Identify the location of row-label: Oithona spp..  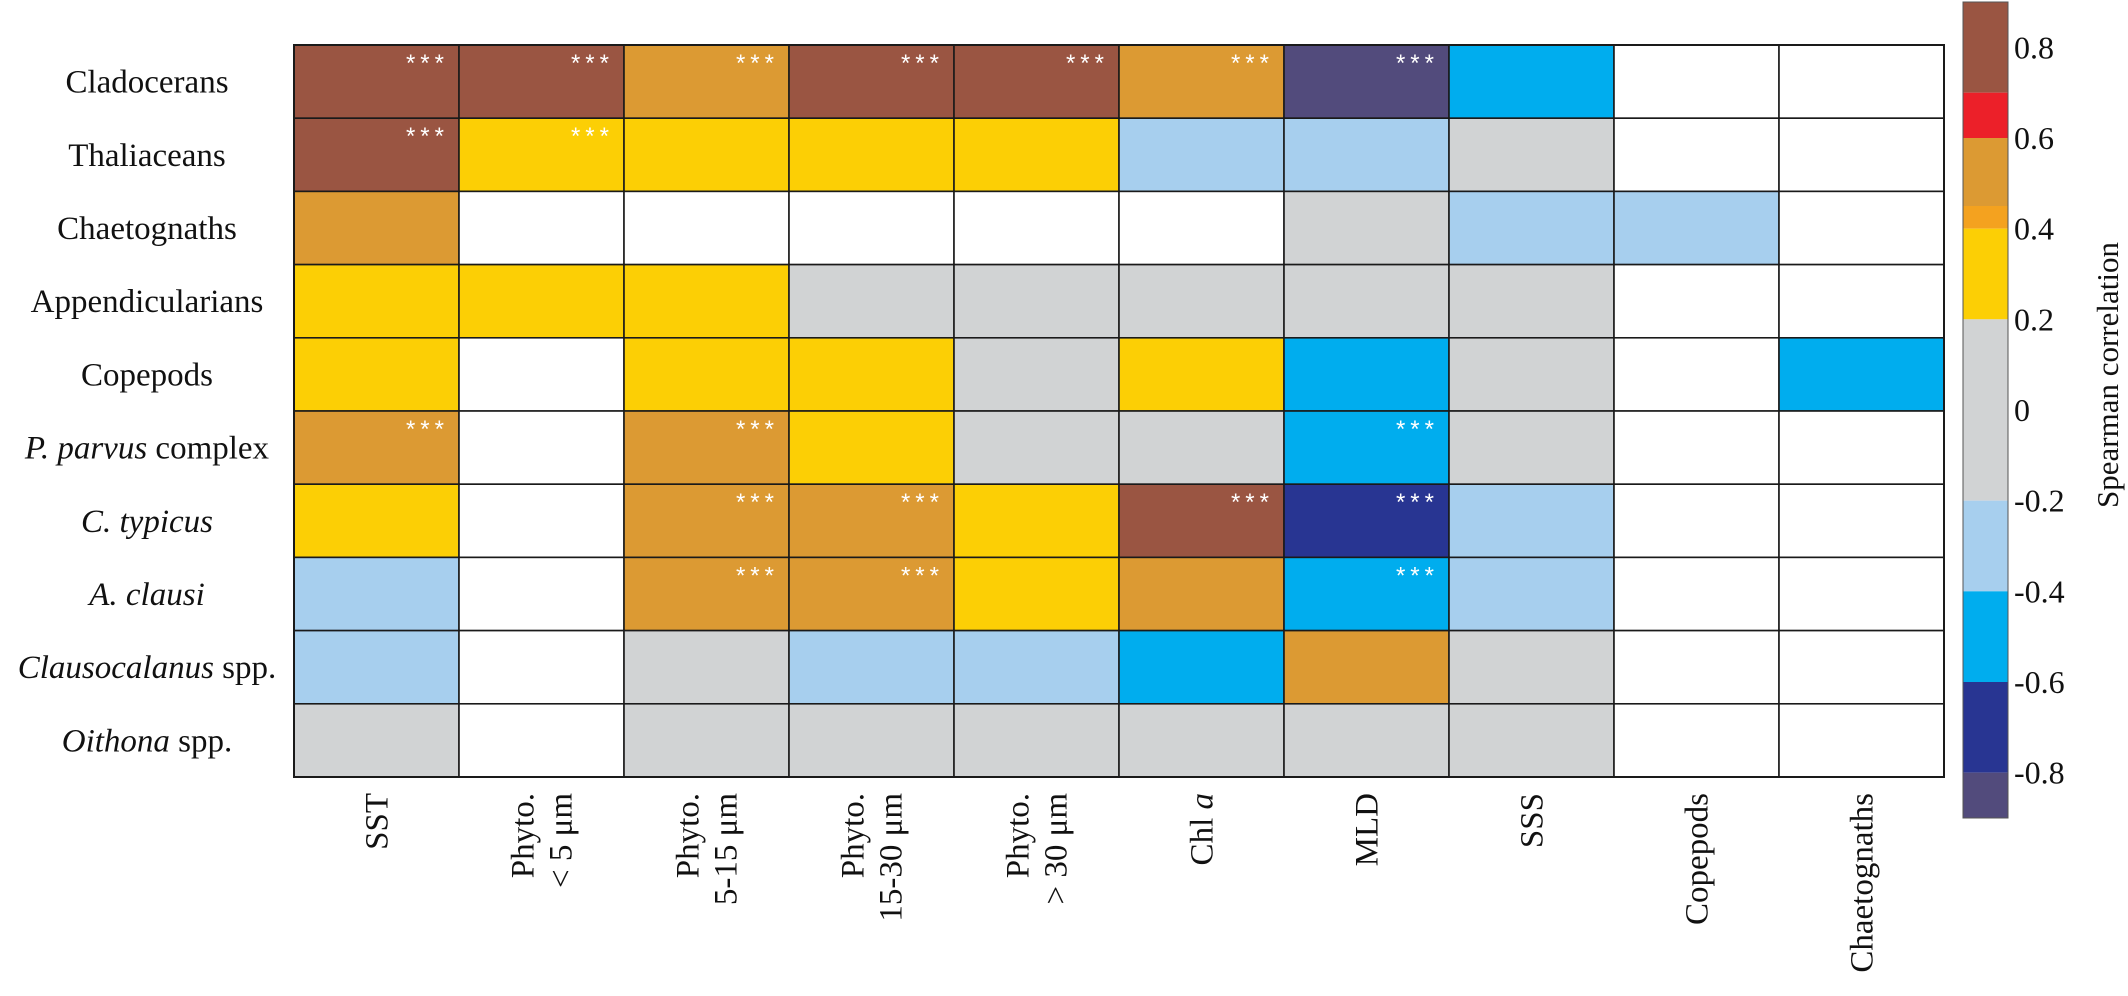
(147, 741).